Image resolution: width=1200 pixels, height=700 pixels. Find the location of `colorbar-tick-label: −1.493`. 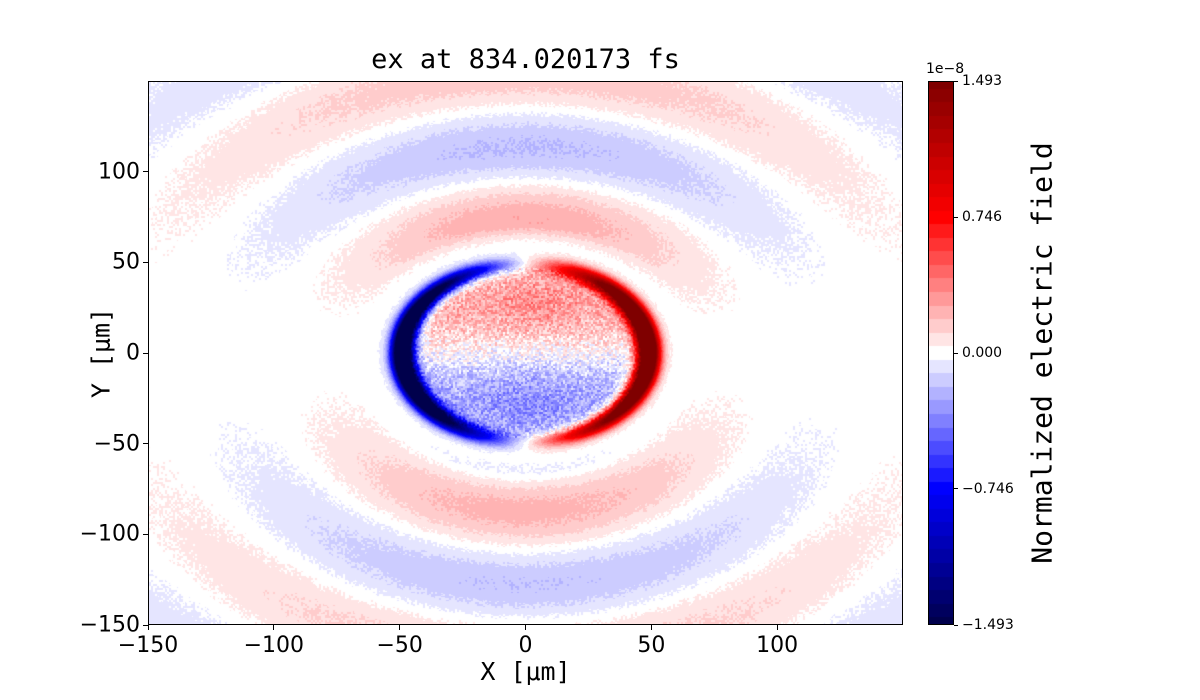

colorbar-tick-label: −1.493 is located at coordinates (988, 625).